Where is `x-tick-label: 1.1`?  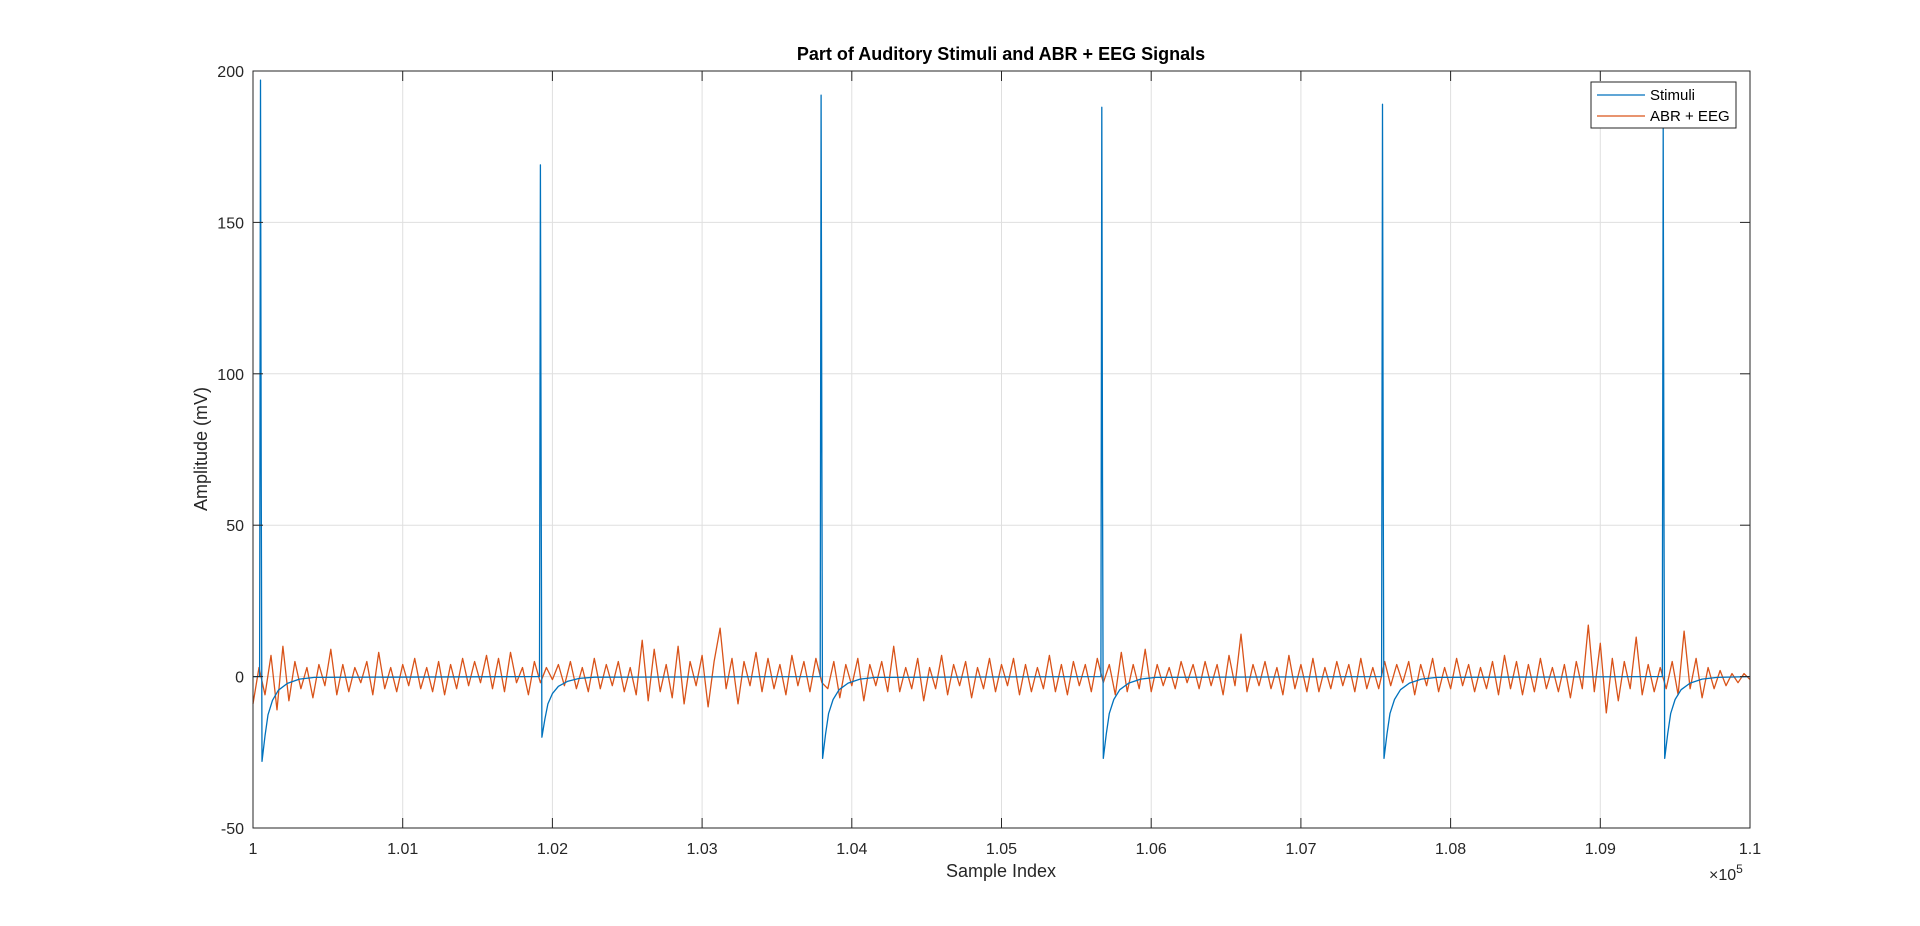
x-tick-label: 1.1 is located at coordinates (1750, 849).